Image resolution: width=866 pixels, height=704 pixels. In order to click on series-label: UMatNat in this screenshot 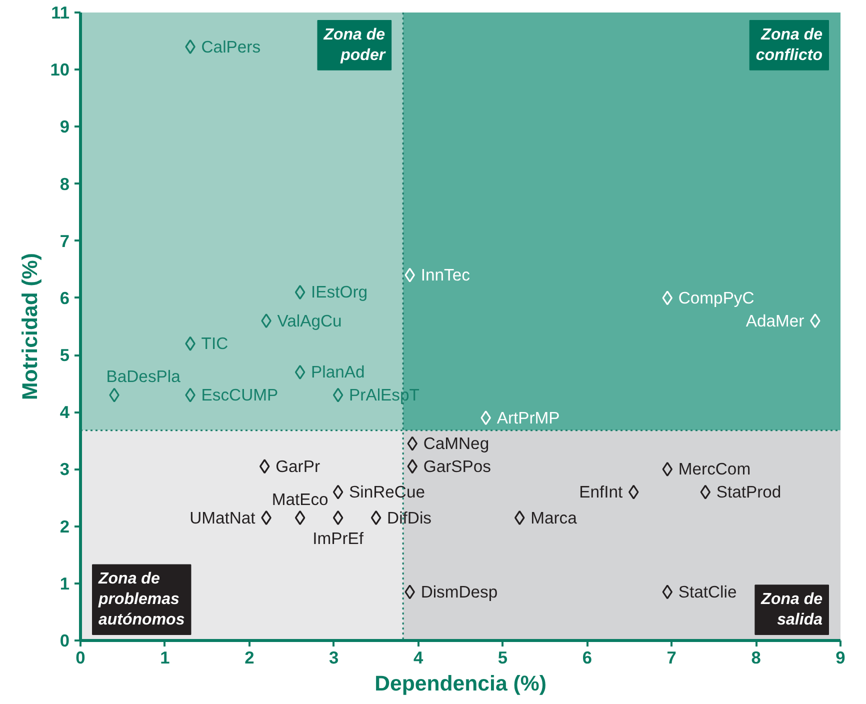, I will do `click(223, 518)`.